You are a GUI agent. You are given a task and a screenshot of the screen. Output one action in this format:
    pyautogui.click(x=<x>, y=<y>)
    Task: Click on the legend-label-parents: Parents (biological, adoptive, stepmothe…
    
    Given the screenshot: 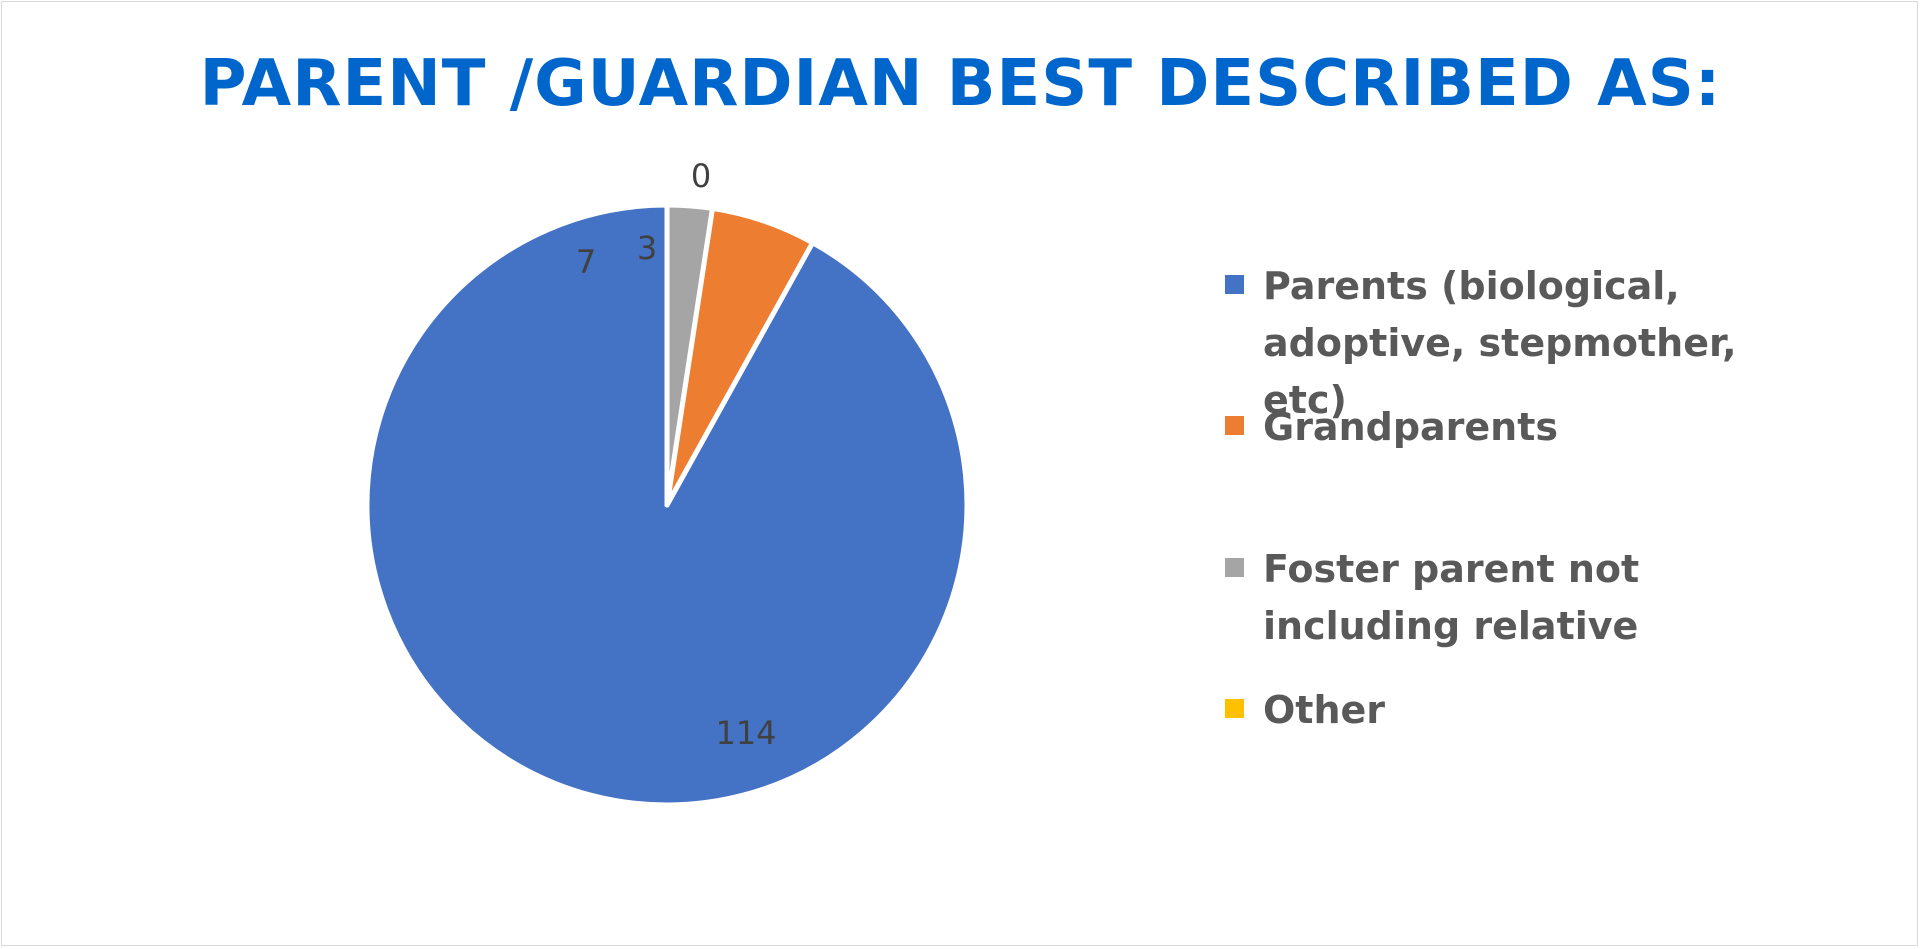 What is the action you would take?
    pyautogui.click(x=1500, y=343)
    